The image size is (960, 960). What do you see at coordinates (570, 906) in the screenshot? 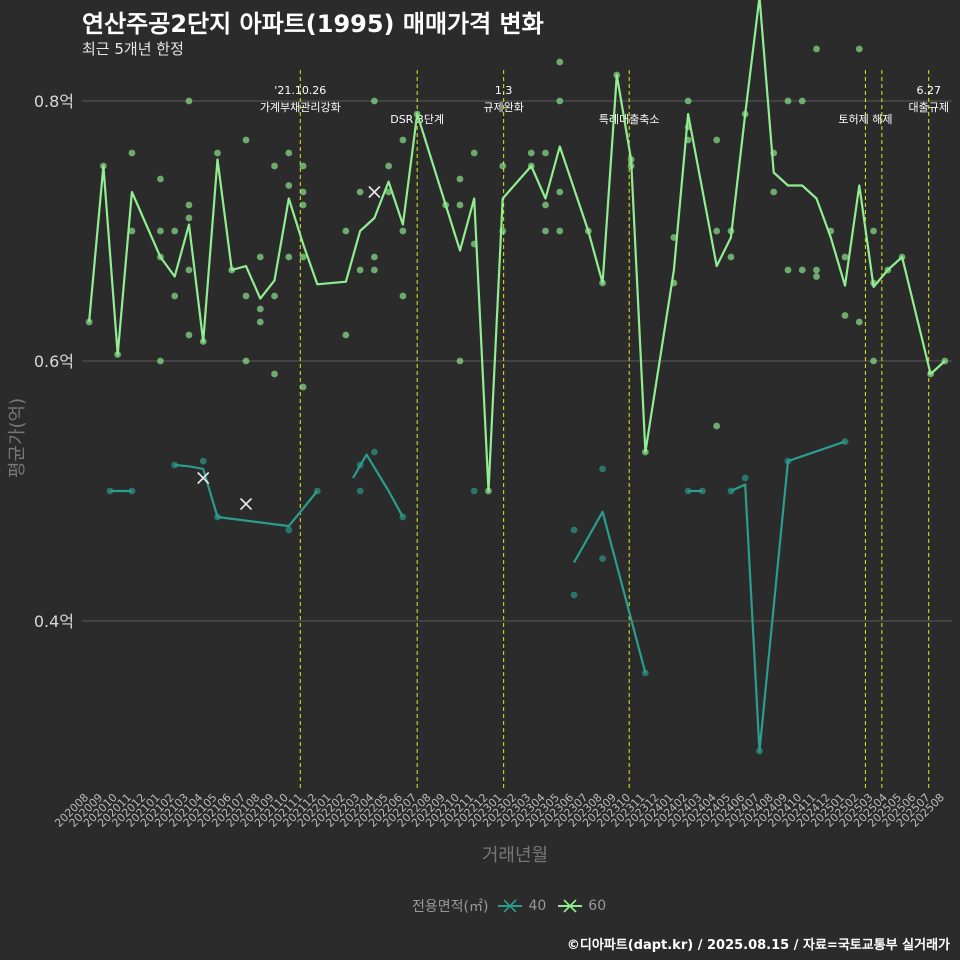
I see `legend-key-60-icon` at bounding box center [570, 906].